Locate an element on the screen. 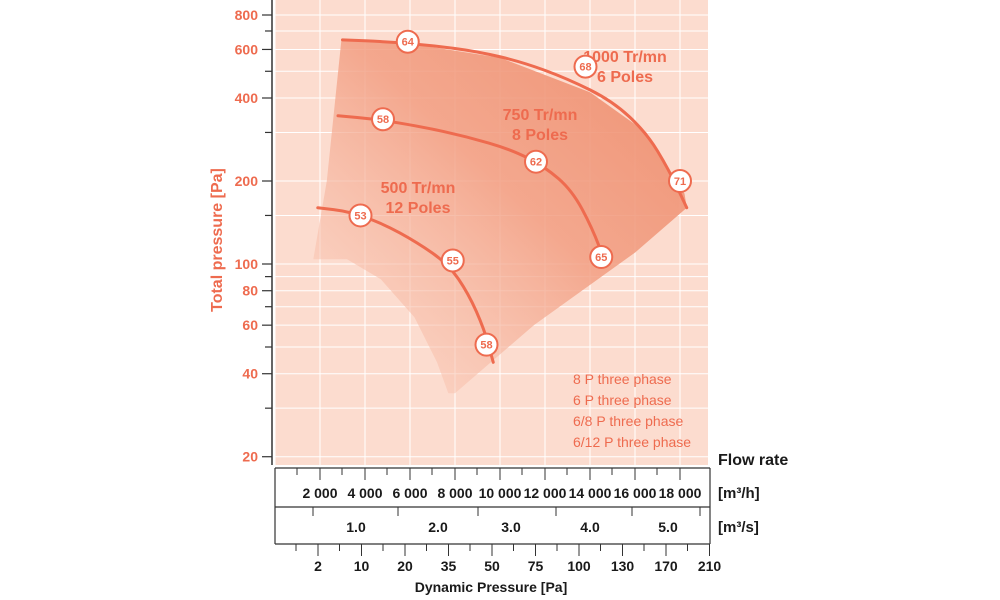 The width and height of the screenshot is (1000, 600). flow-m3h-tick-label: 12 000 is located at coordinates (545, 493).